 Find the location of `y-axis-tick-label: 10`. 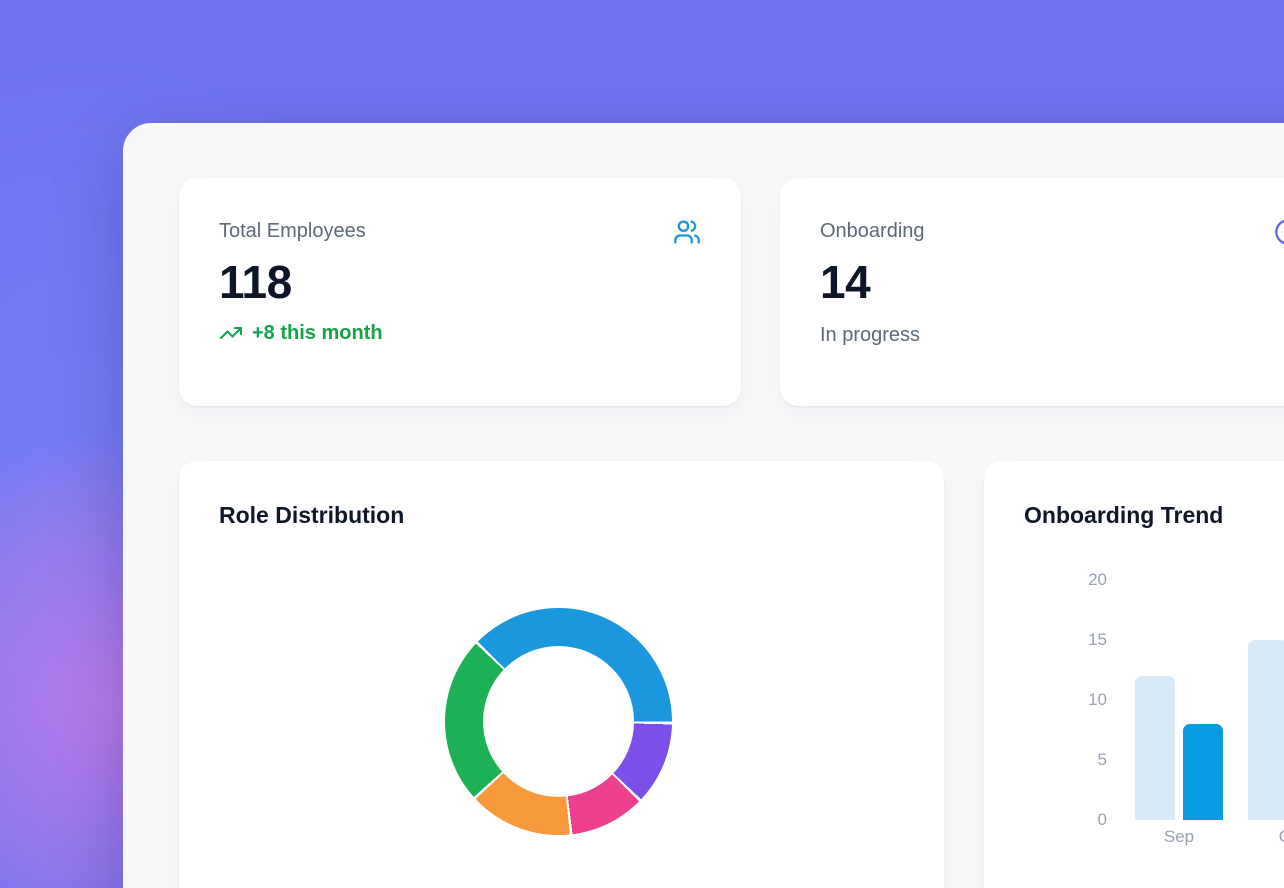

y-axis-tick-label: 10 is located at coordinates (1097, 699).